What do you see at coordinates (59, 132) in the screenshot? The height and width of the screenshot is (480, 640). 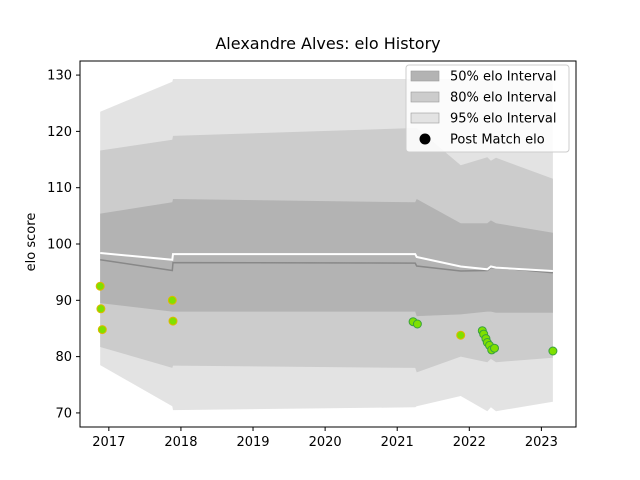 I see `y-tick-label: 120` at bounding box center [59, 132].